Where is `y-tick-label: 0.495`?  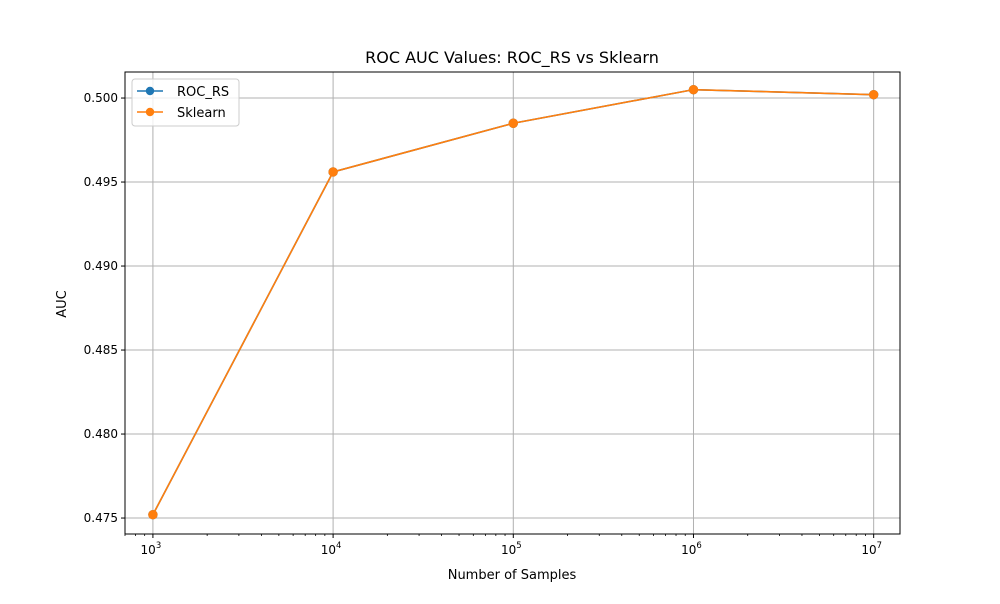 y-tick-label: 0.495 is located at coordinates (101, 182).